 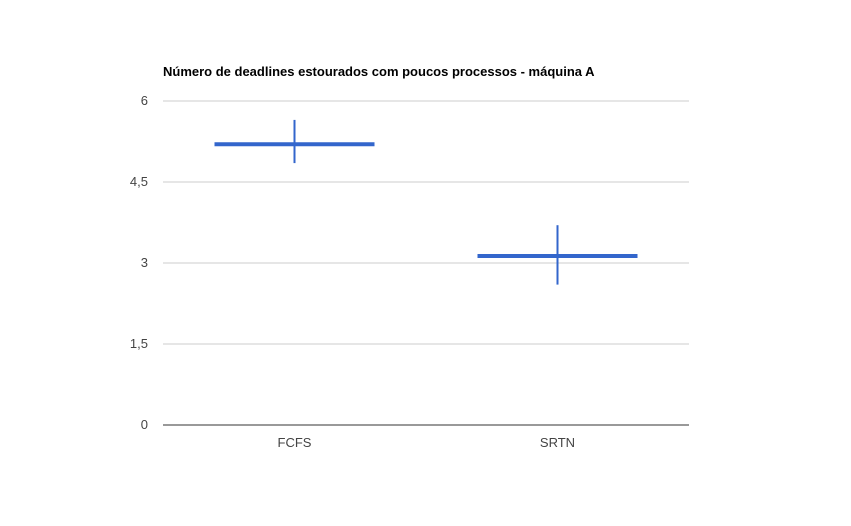 What do you see at coordinates (557, 442) in the screenshot?
I see `x-tick-label: SRTN` at bounding box center [557, 442].